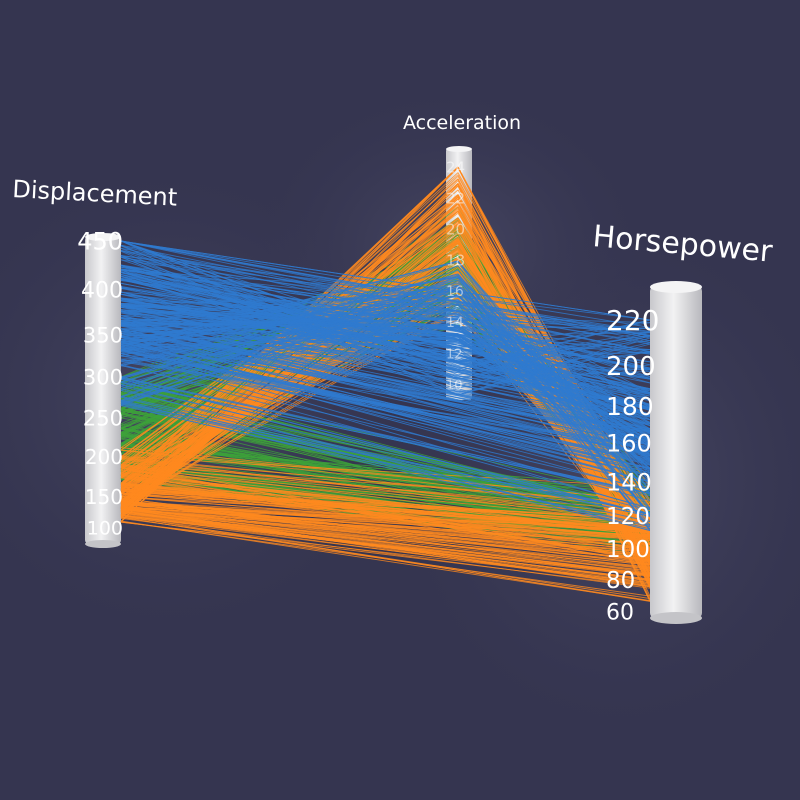 Image resolution: width=800 pixels, height=800 pixels. Describe the element at coordinates (455, 229) in the screenshot. I see `tick-label-acceleration-20: 20` at that location.